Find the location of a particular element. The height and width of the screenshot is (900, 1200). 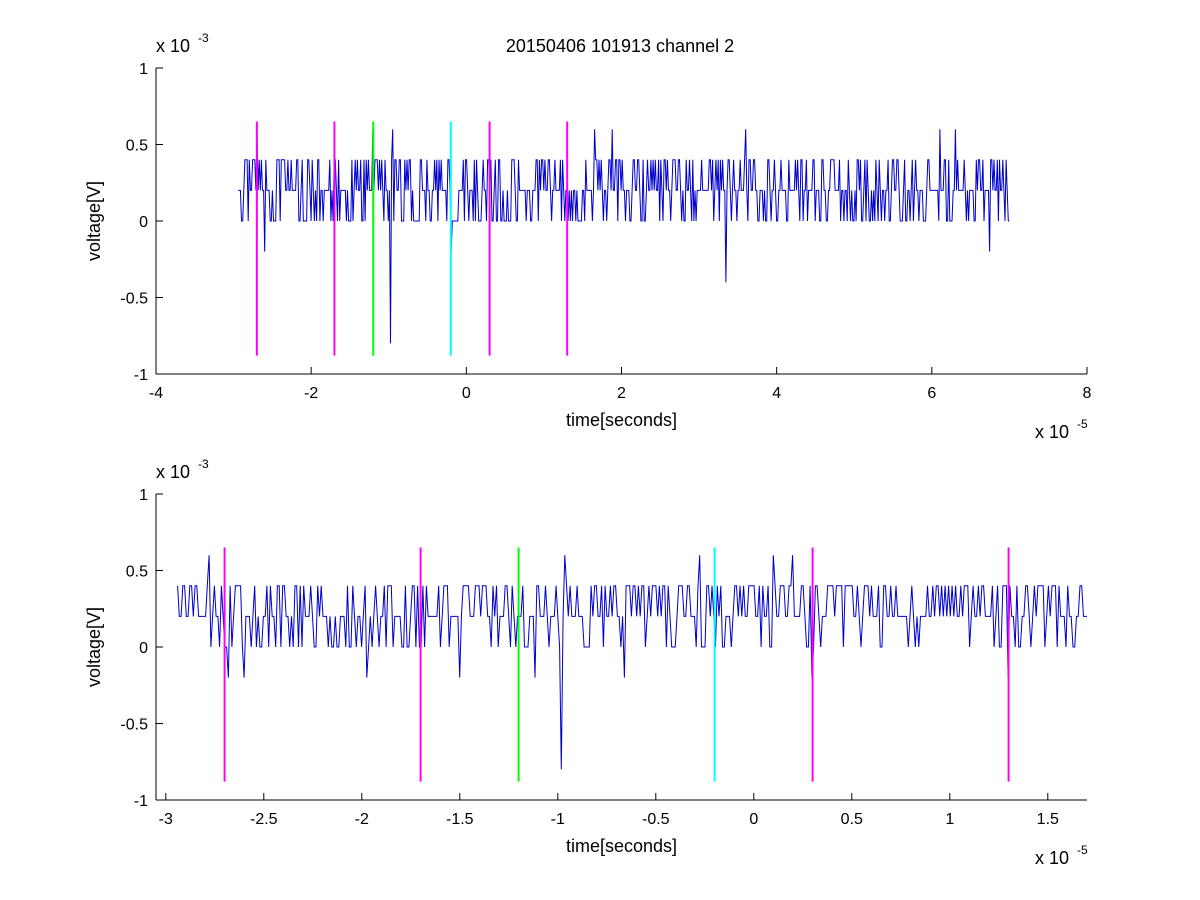

chart-title: 20150406 101913 channel 2 is located at coordinates (620, 46).